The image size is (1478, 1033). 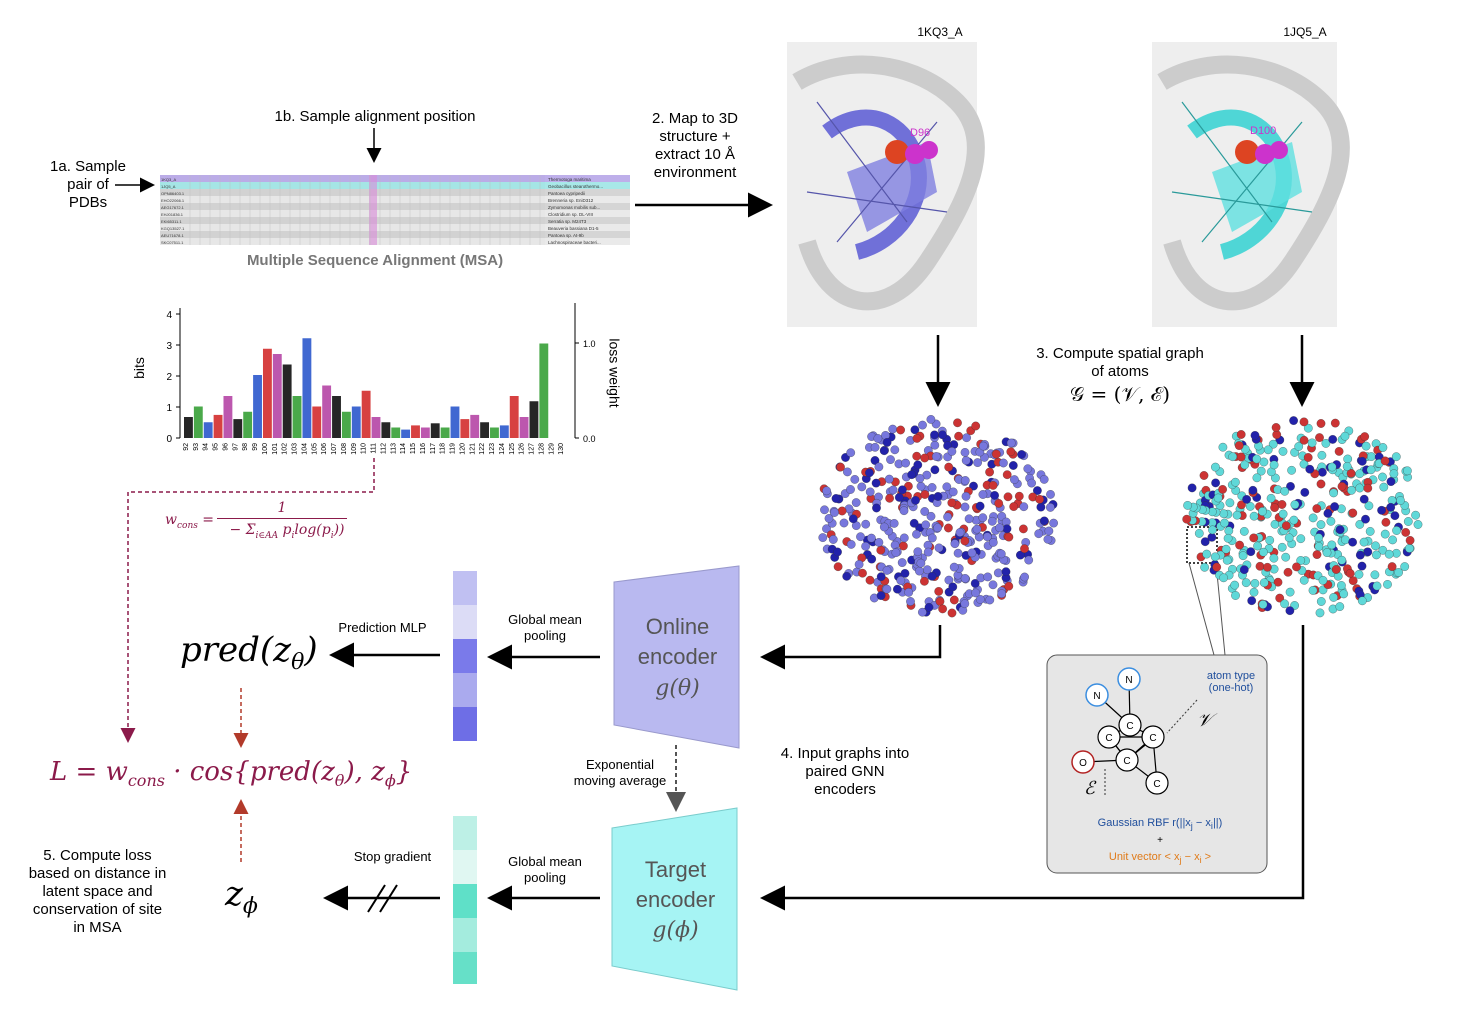 What do you see at coordinates (1096, 696) in the screenshot?
I see `node-n1: N` at bounding box center [1096, 696].